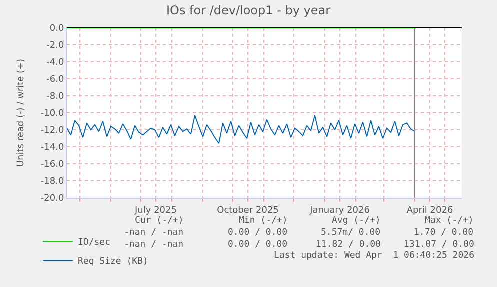 The width and height of the screenshot is (497, 287). Describe the element at coordinates (57, 29) in the screenshot. I see `y-tick-label: 0.0` at that location.